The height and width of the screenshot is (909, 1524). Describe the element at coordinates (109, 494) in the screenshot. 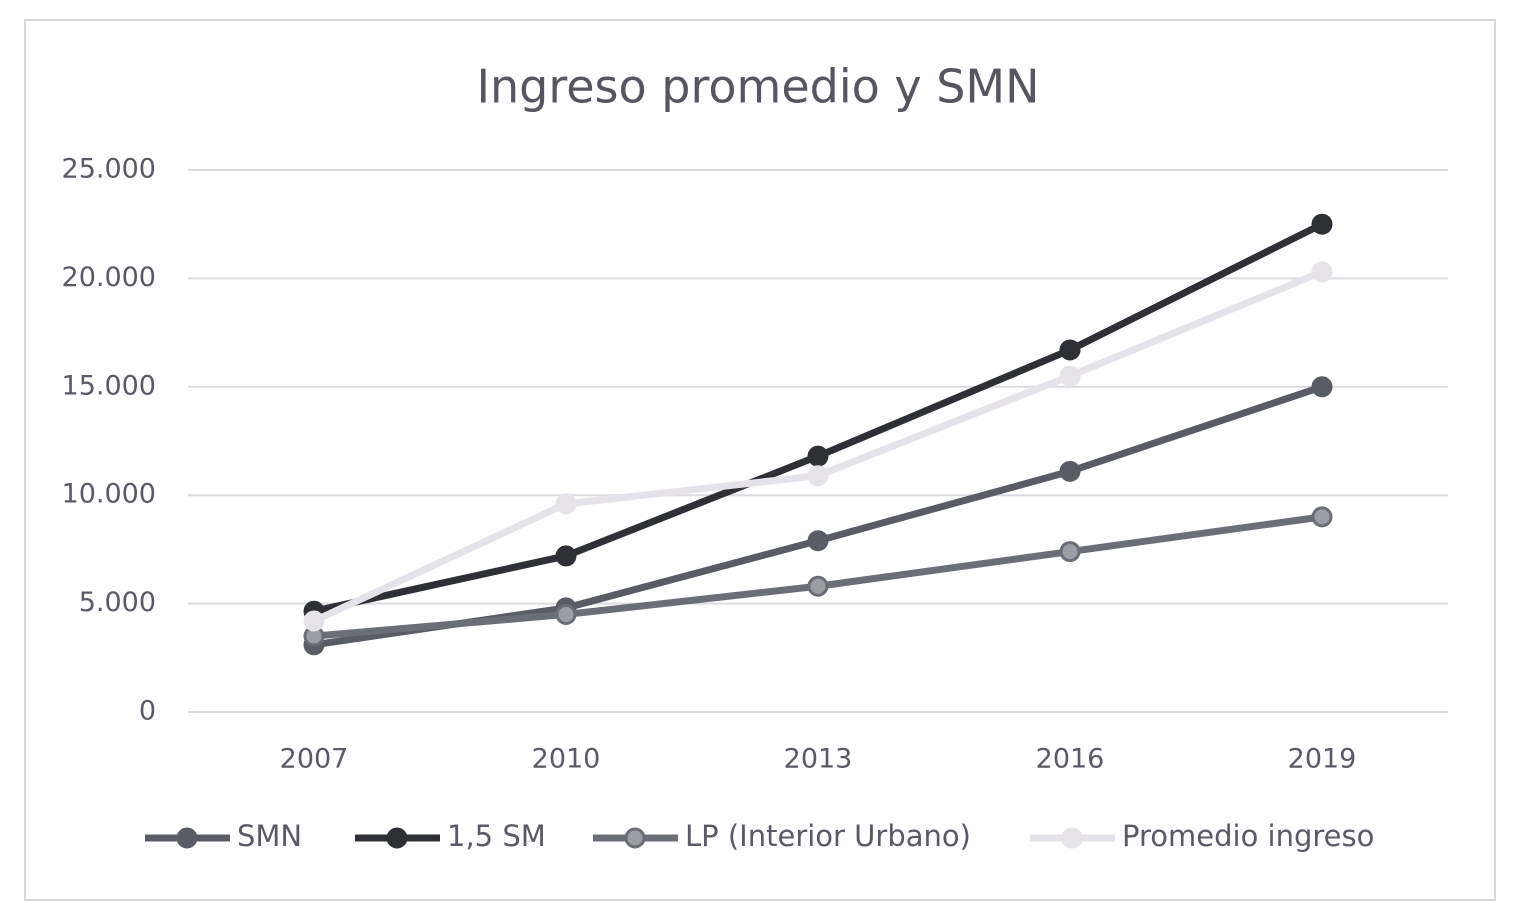

I see `y-tick-label: 10.000` at that location.